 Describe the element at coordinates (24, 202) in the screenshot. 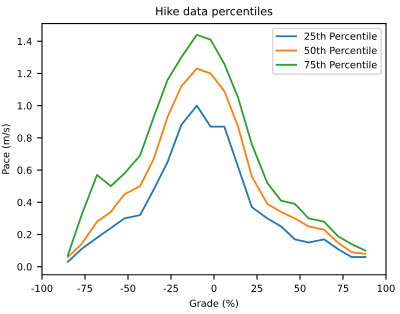

I see `y-tick-label: 0.4` at that location.